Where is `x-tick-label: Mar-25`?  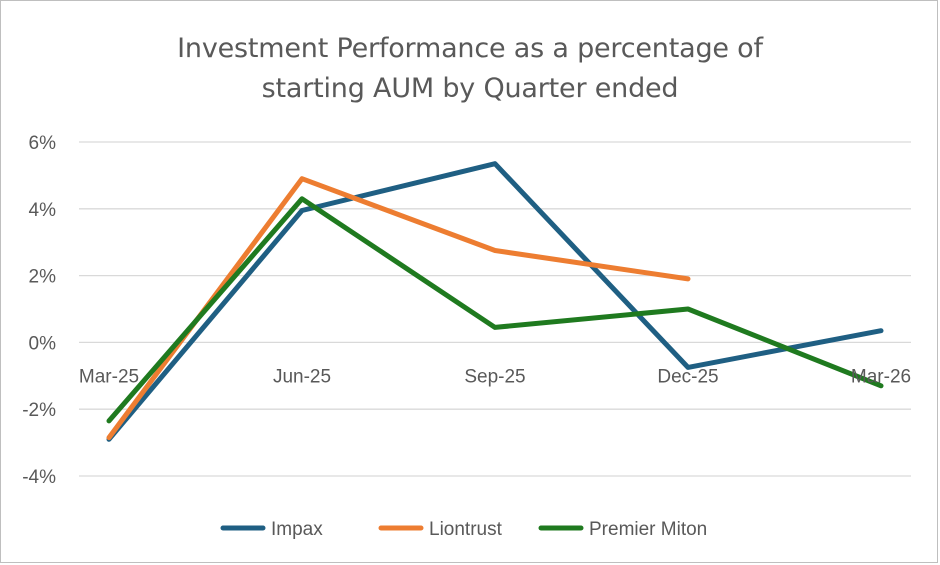 x-tick-label: Mar-25 is located at coordinates (109, 376).